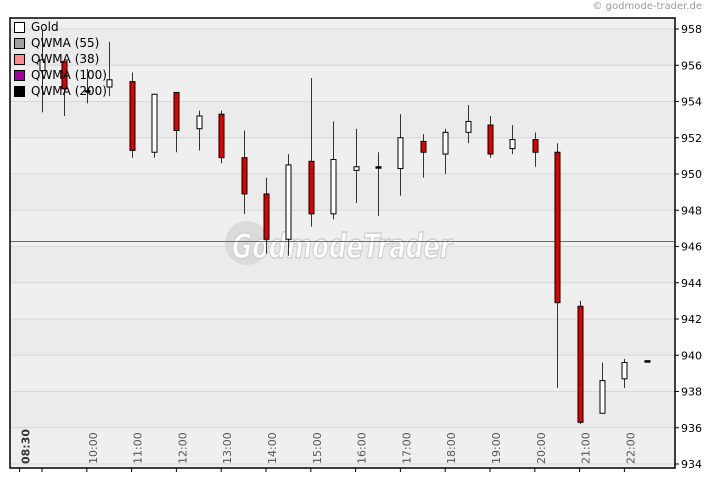 Image resolution: width=720 pixels, height=481 pixels. Describe the element at coordinates (691, 319) in the screenshot. I see `y-tick-label: 942` at that location.